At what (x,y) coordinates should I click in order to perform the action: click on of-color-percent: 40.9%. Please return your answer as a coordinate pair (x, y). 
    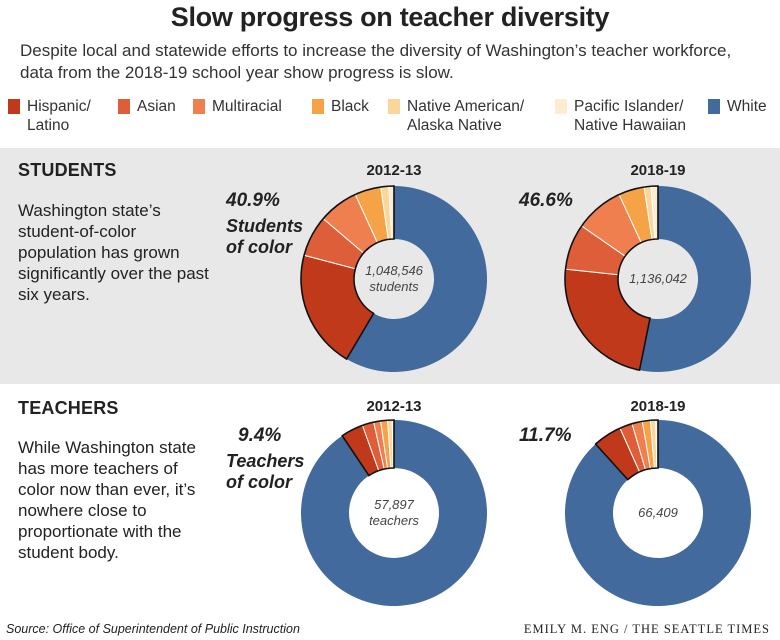
    Looking at the image, I should click on (253, 200).